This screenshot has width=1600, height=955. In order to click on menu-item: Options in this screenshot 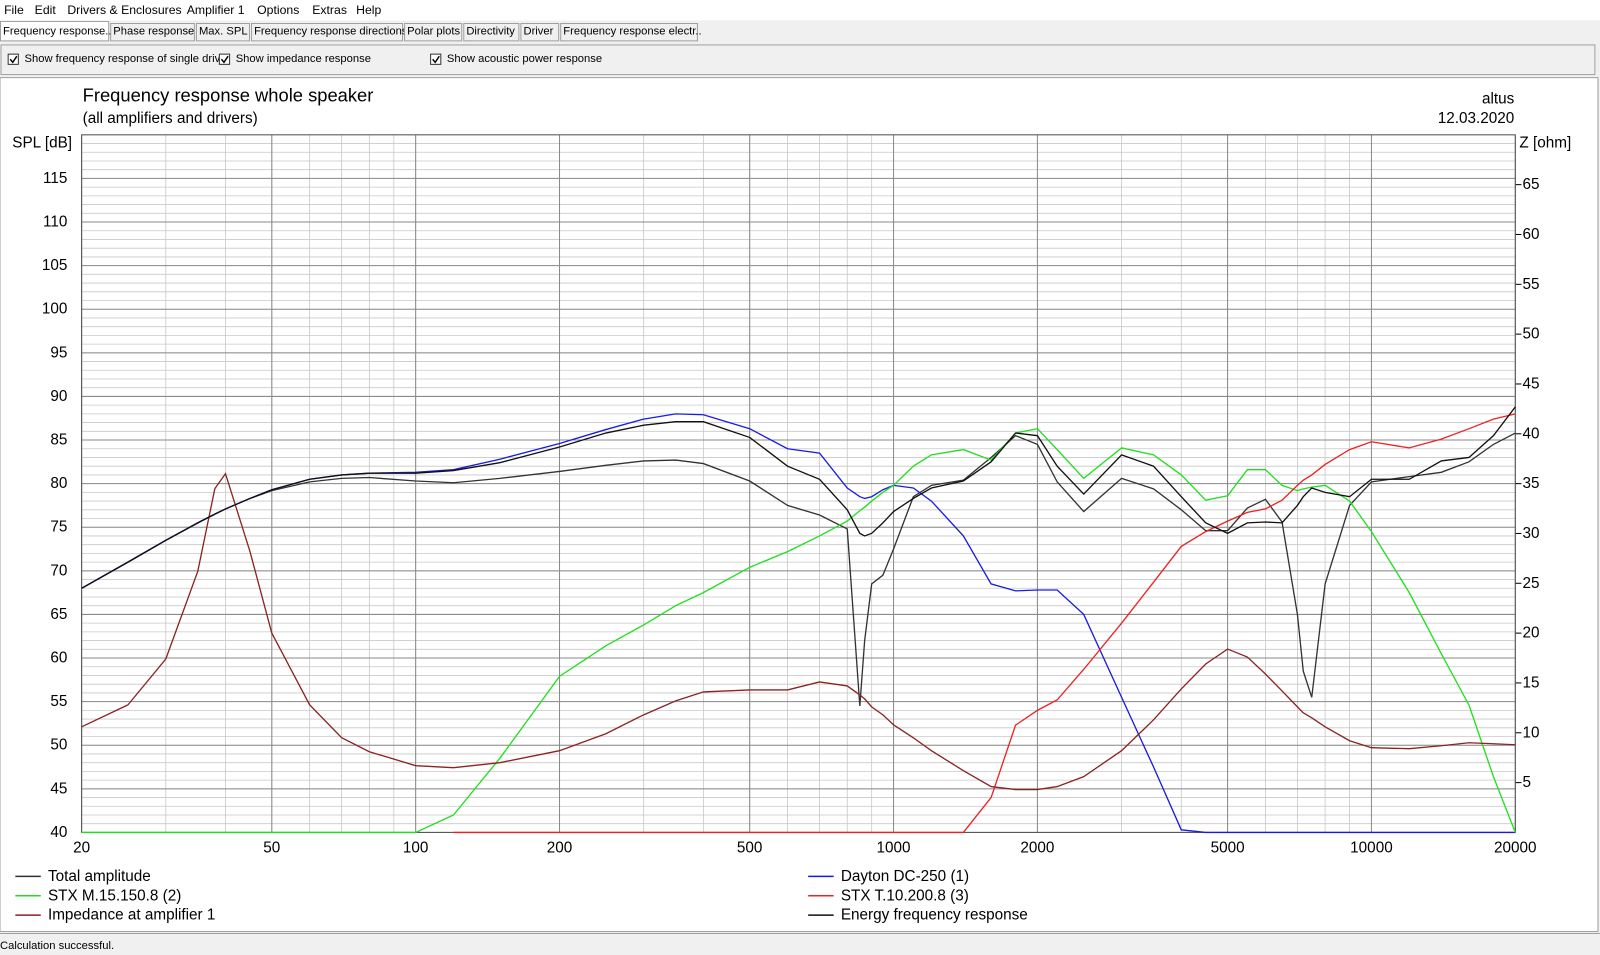, I will do `click(278, 10)`.